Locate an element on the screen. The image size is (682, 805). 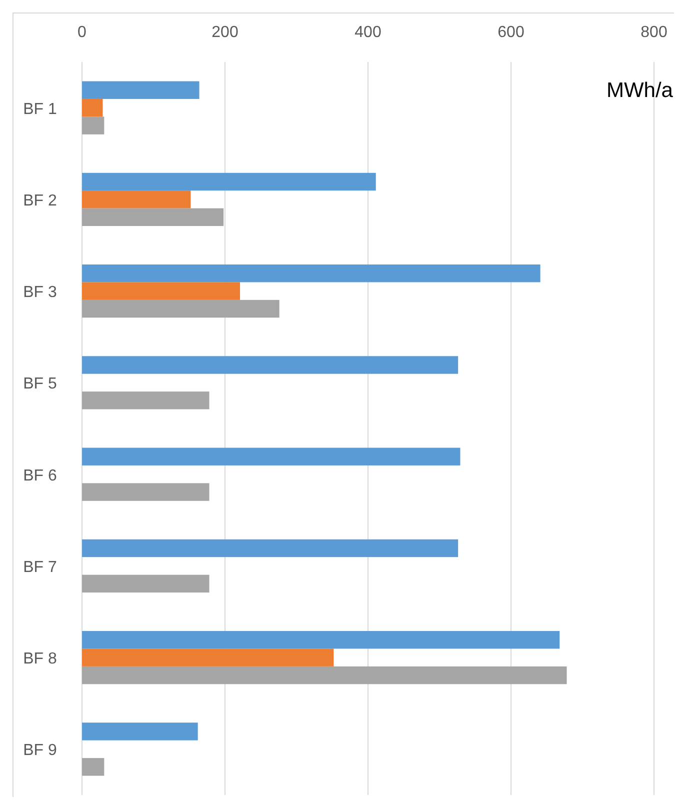
y-tick-label: BF 7 is located at coordinates (40, 567).